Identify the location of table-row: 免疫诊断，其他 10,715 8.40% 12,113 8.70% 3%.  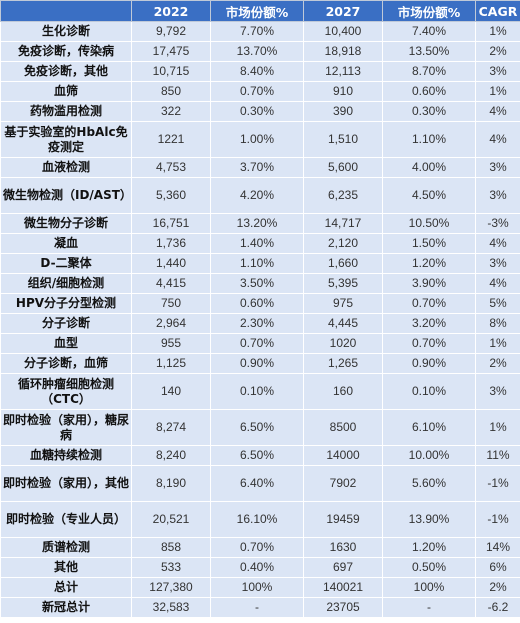
(260, 71).